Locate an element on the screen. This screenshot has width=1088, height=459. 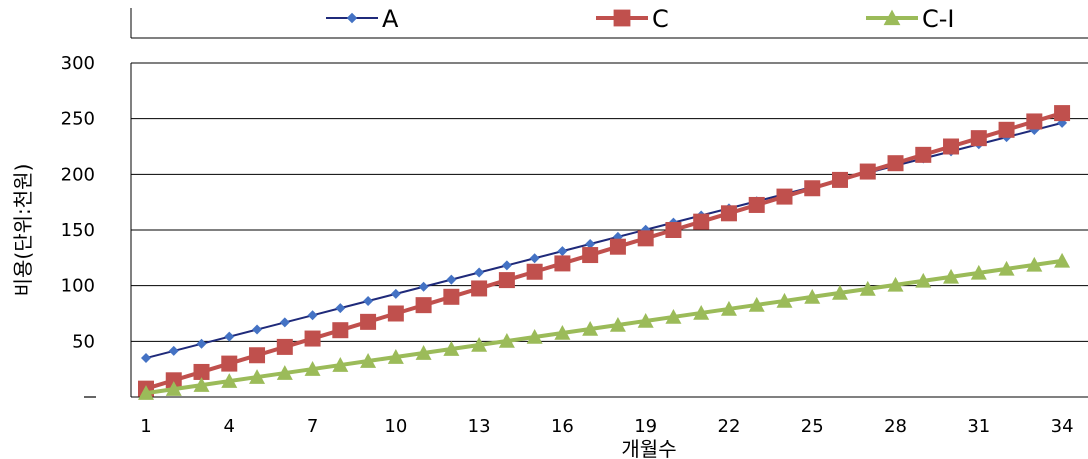
legend-label-1: C is located at coordinates (660, 19).